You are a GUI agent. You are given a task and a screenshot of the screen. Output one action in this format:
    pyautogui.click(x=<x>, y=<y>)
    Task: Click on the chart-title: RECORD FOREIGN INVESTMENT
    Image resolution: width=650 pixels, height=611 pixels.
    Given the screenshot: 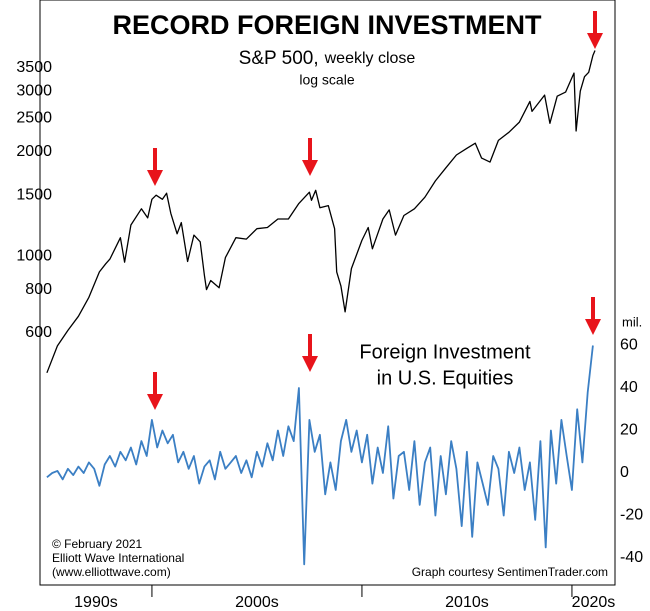 What is the action you would take?
    pyautogui.click(x=327, y=25)
    